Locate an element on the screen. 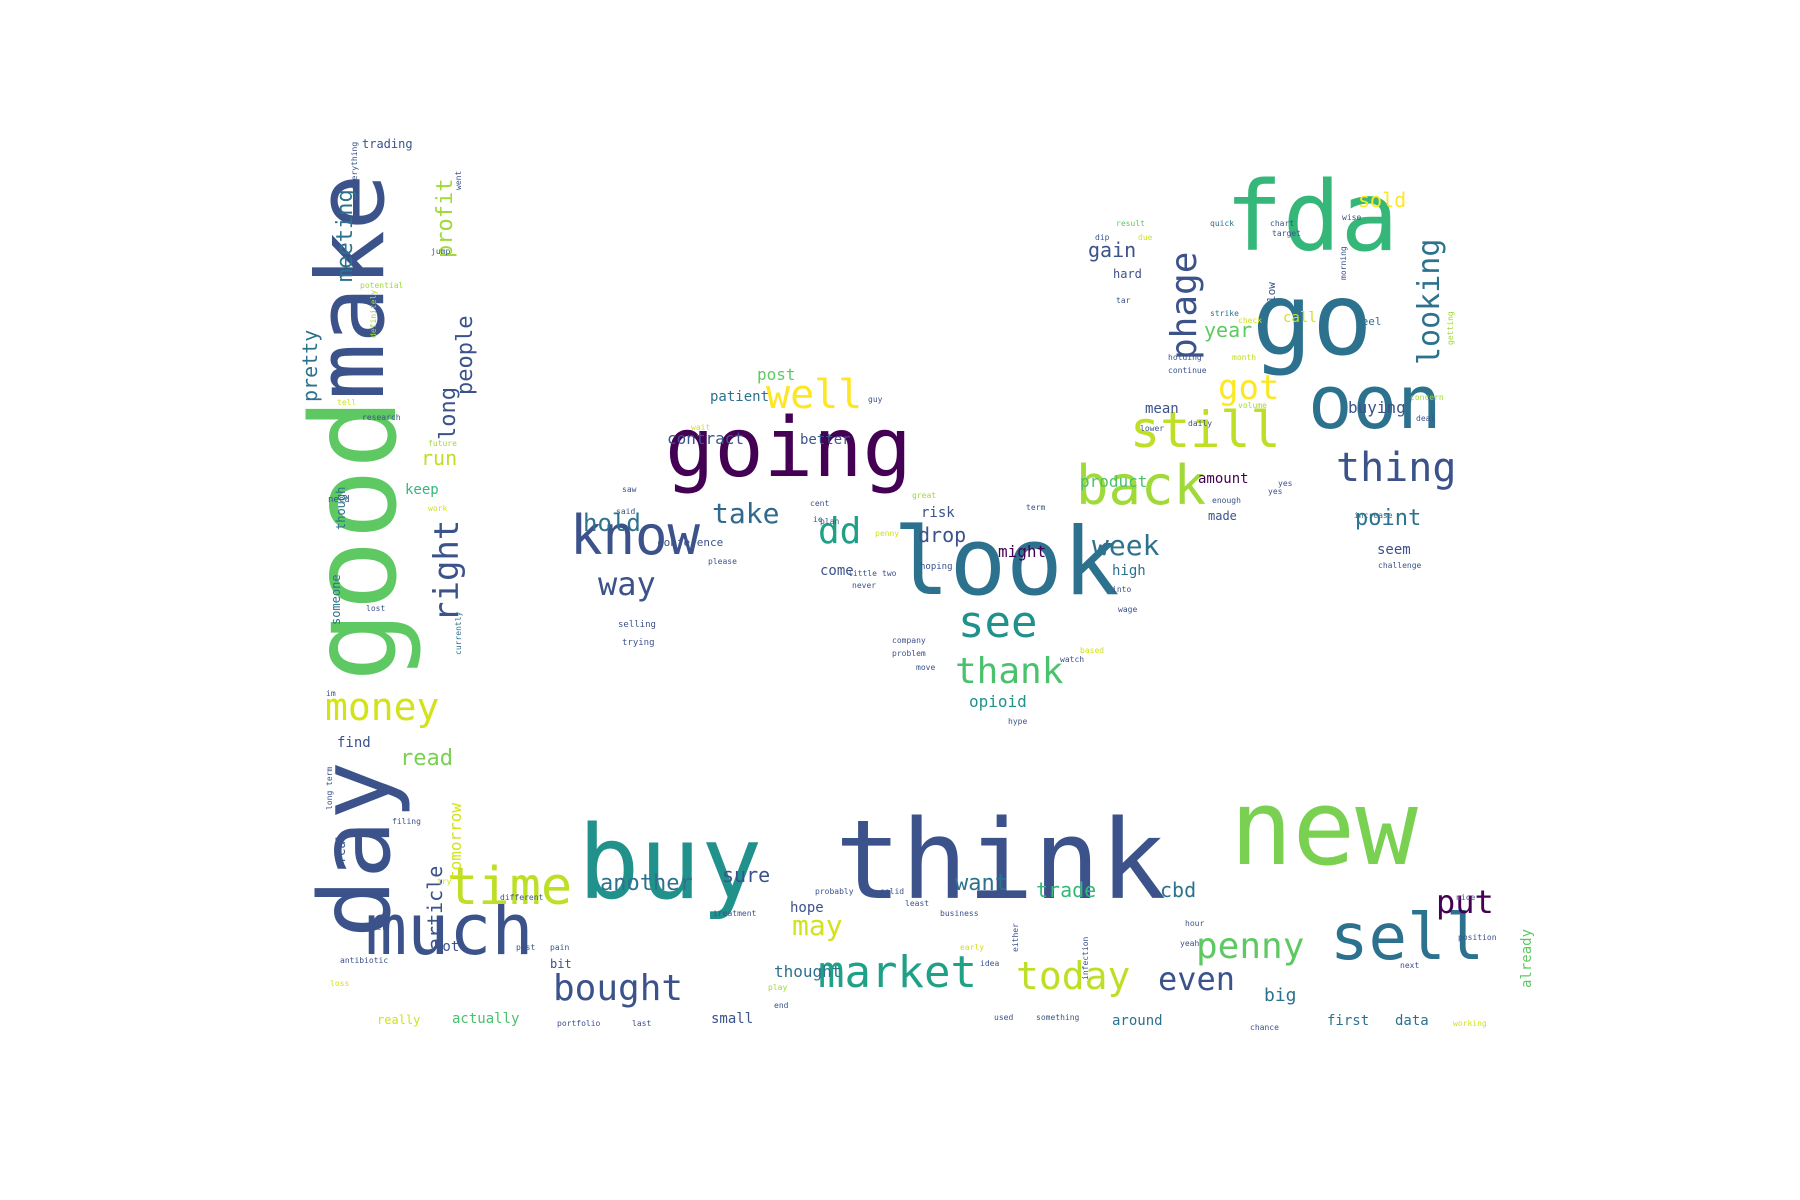 The height and width of the screenshot is (1200, 1800). word-move: move is located at coordinates (926, 667).